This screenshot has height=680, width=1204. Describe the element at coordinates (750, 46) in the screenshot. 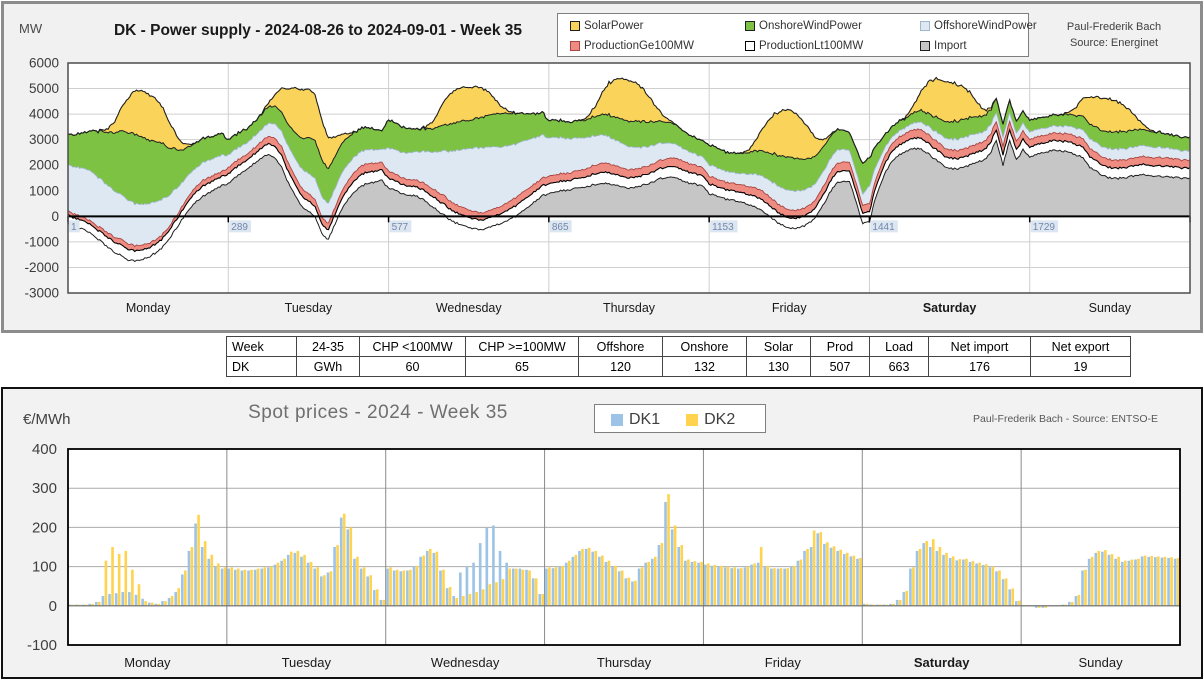

I see `ProductionLt100MW-swatch-icon` at that location.